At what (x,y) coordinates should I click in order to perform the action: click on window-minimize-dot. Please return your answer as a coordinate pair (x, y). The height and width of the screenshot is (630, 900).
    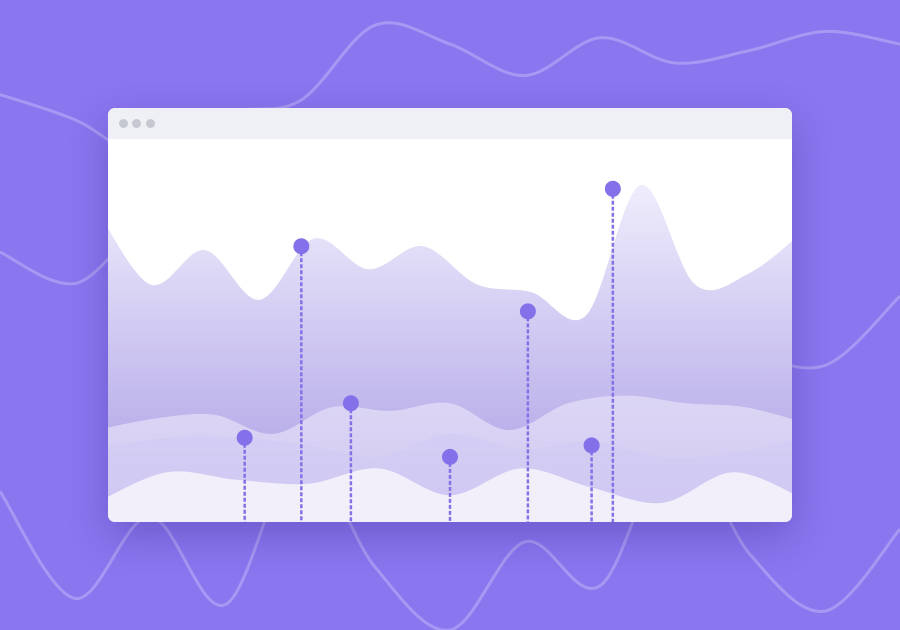
    Looking at the image, I should click on (136, 123).